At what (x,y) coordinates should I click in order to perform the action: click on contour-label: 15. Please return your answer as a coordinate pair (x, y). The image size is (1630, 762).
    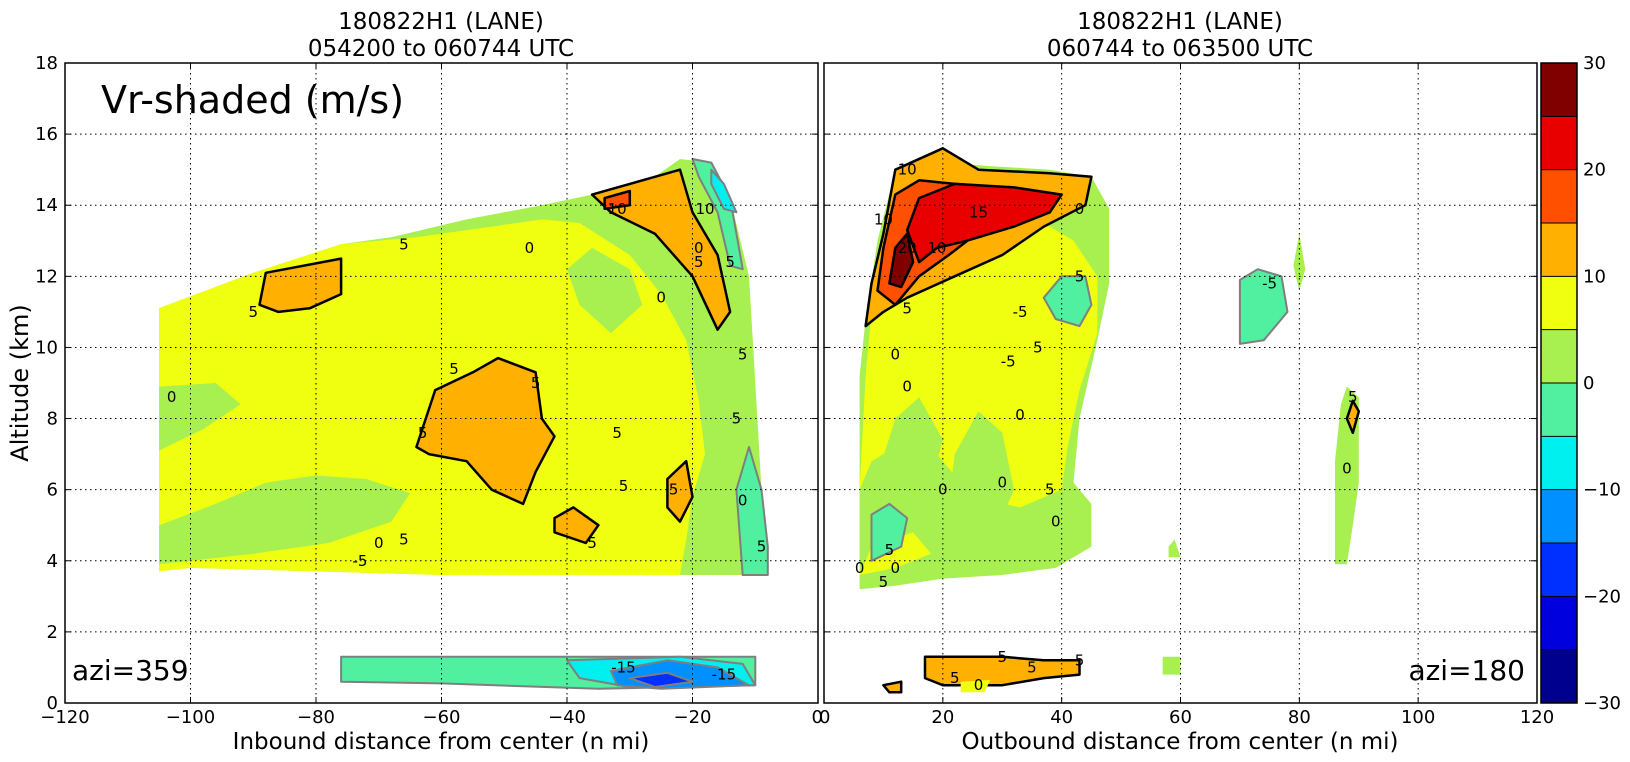
    Looking at the image, I should click on (978, 212).